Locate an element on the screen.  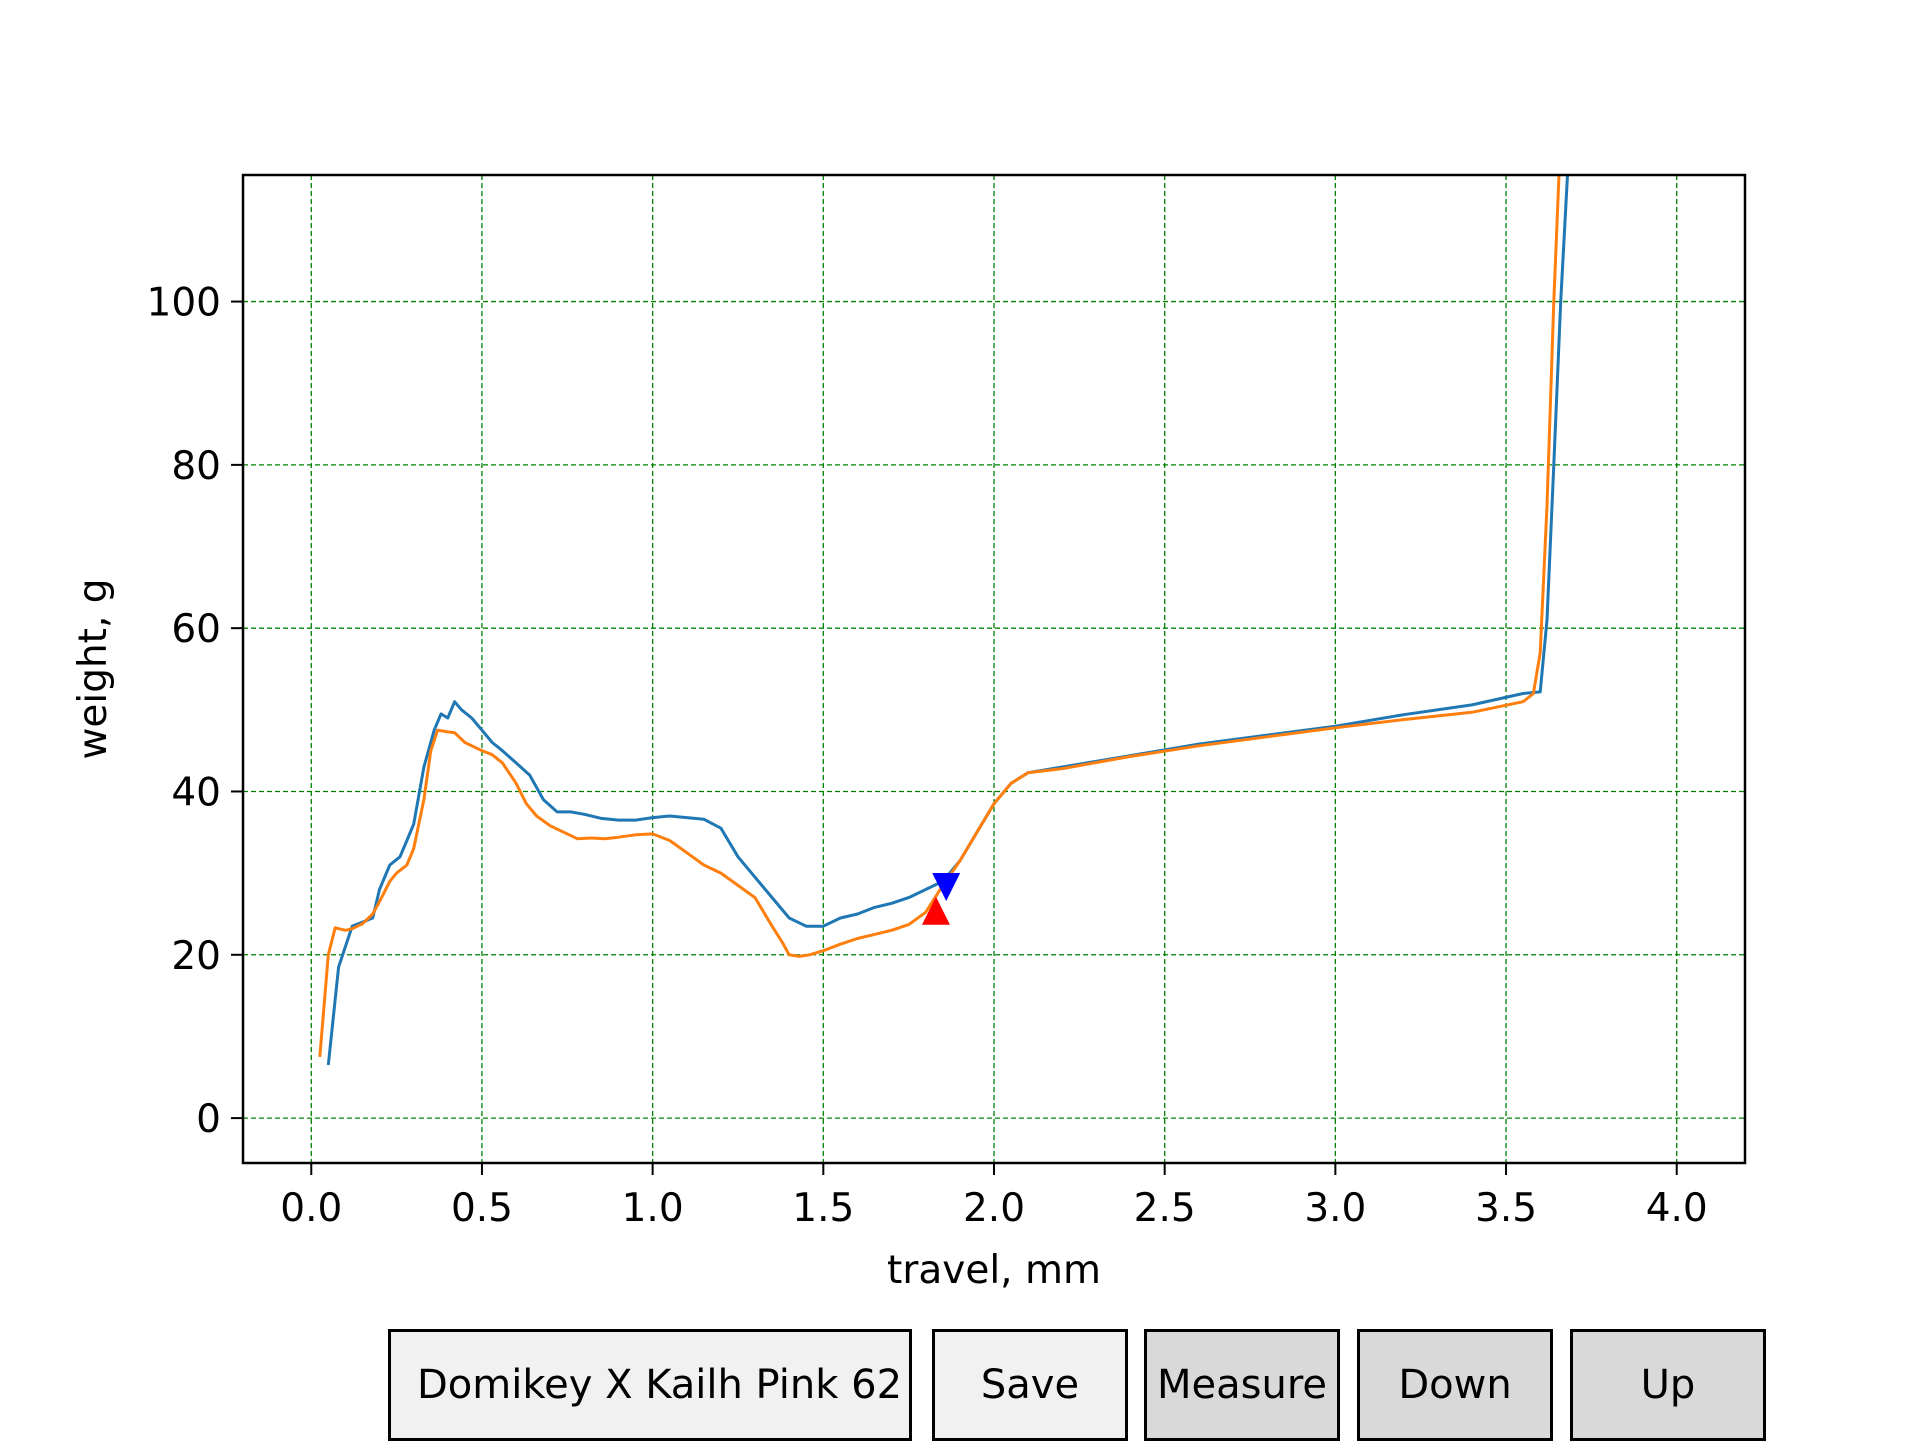
x-tick-label: 2.0 is located at coordinates (994, 1208).